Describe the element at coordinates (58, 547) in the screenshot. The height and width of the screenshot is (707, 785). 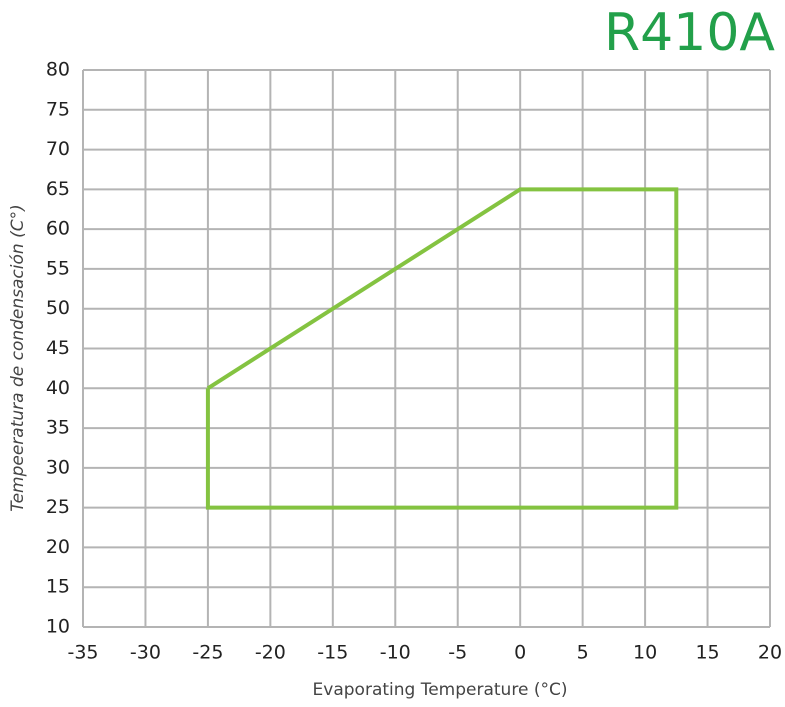
I see `y-tick-label: 20` at that location.